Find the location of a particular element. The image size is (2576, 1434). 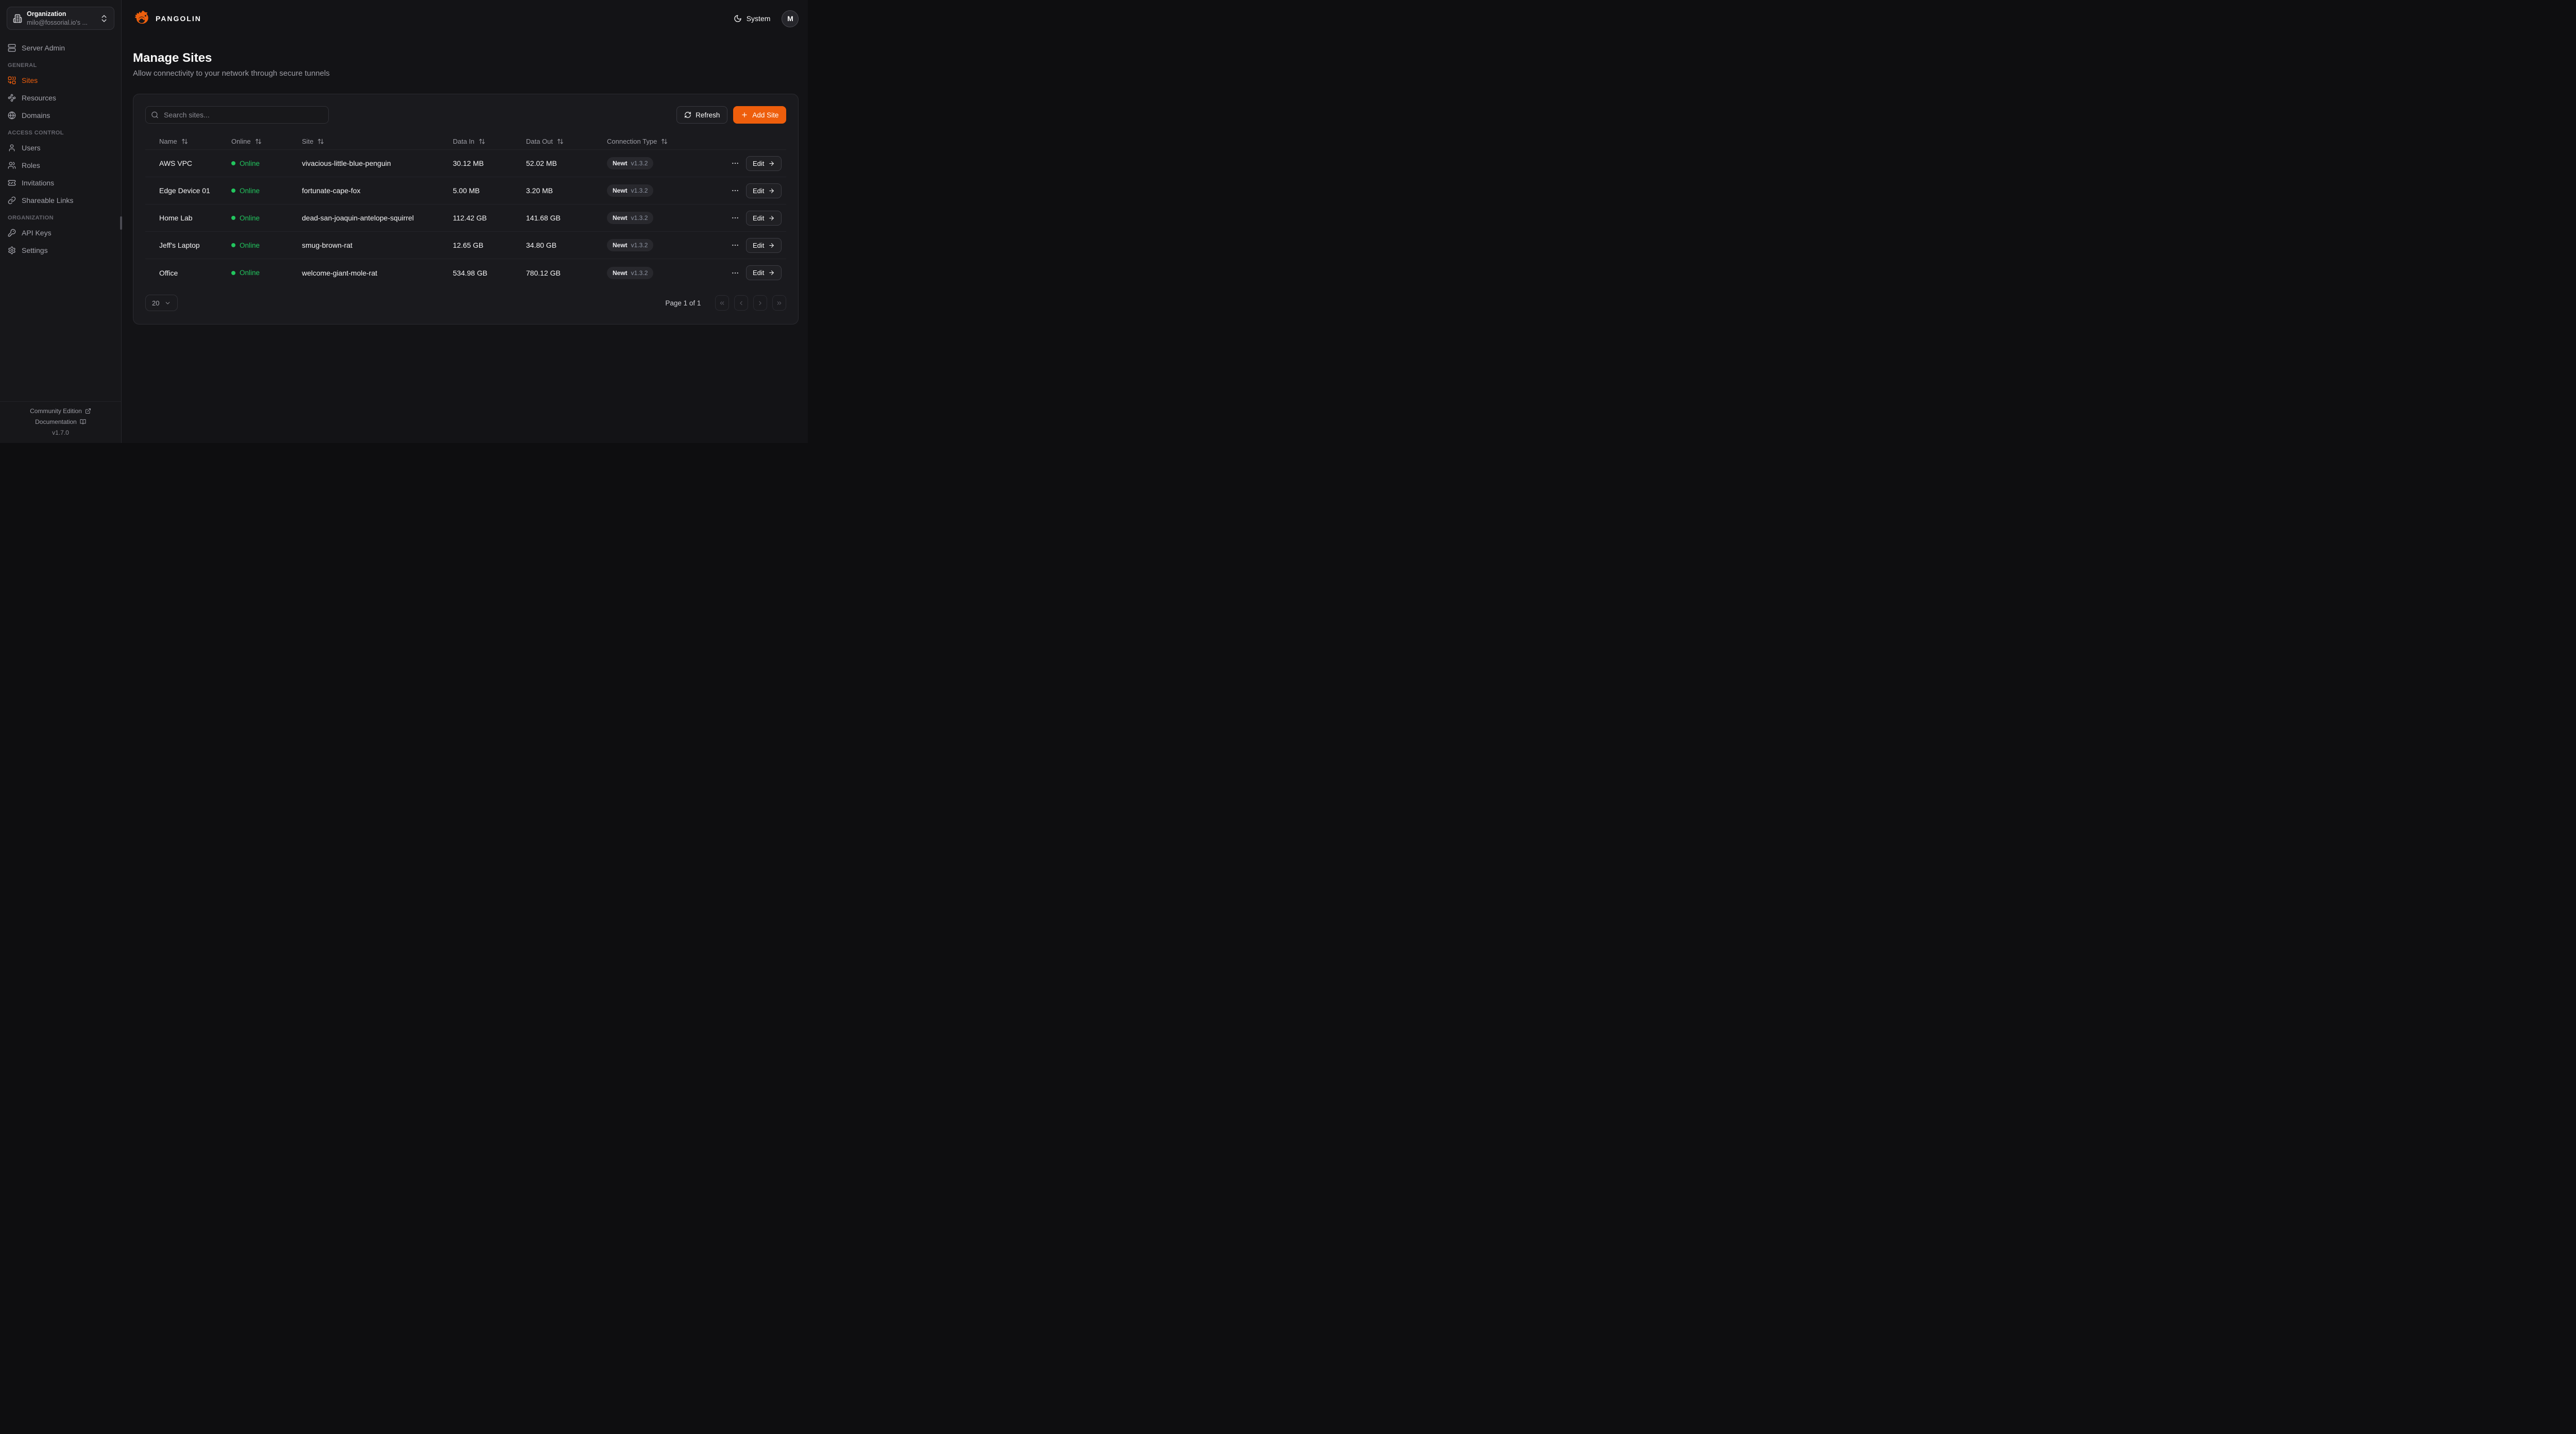

next-page-button is located at coordinates (761, 303).